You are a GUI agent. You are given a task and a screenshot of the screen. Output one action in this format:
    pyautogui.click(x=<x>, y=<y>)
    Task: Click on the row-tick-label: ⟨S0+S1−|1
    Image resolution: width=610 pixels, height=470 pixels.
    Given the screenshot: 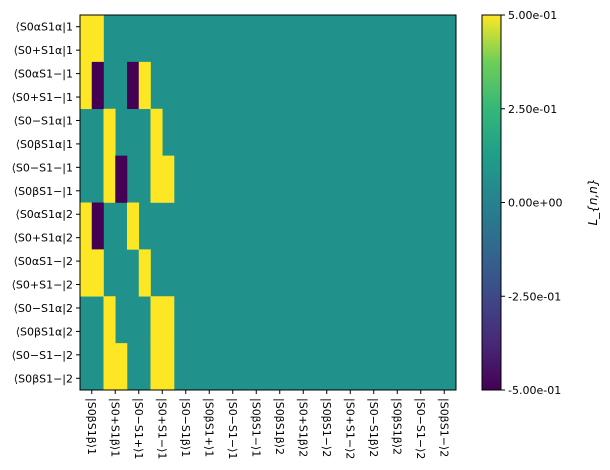 What is the action you would take?
    pyautogui.click(x=42, y=97)
    